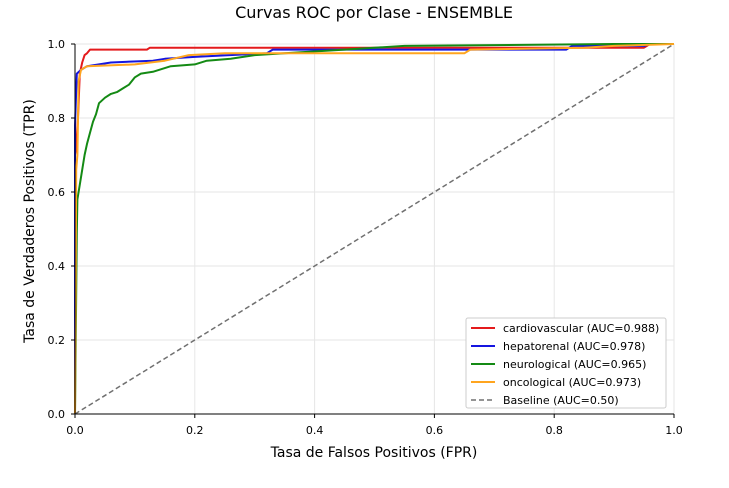 The image size is (729, 488). What do you see at coordinates (581, 328) in the screenshot?
I see `legend-label: cardiovascular (AUC=0.988)` at bounding box center [581, 328].